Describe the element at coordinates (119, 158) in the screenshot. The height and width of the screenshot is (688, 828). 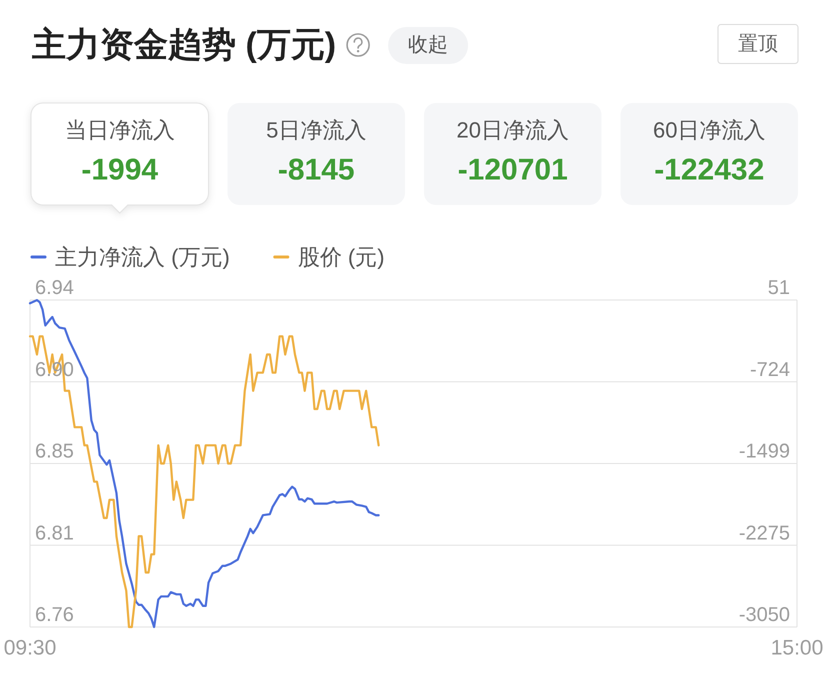
I see `card: 当日净流入 -1994` at that location.